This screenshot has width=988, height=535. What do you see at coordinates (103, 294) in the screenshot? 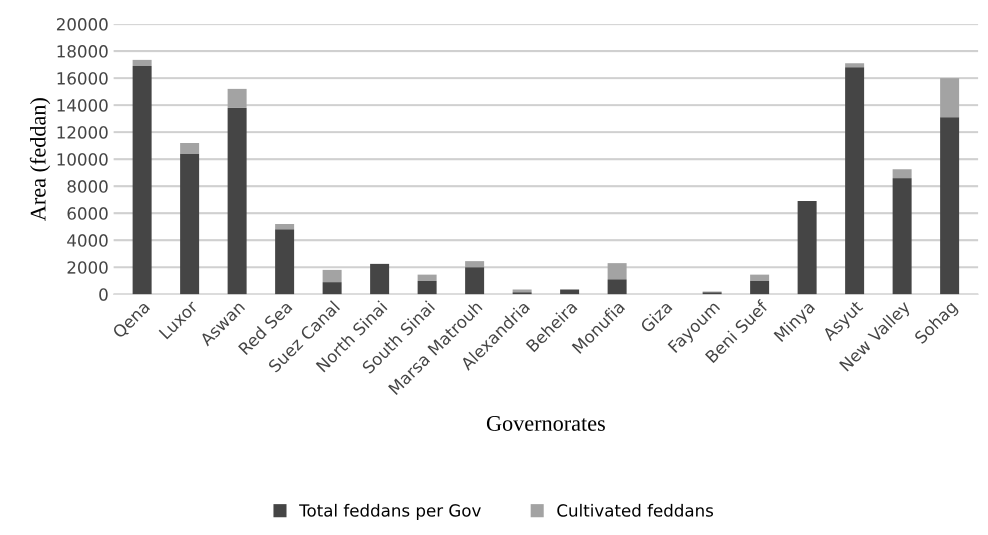
I see `y-tick-label: 0` at bounding box center [103, 294].